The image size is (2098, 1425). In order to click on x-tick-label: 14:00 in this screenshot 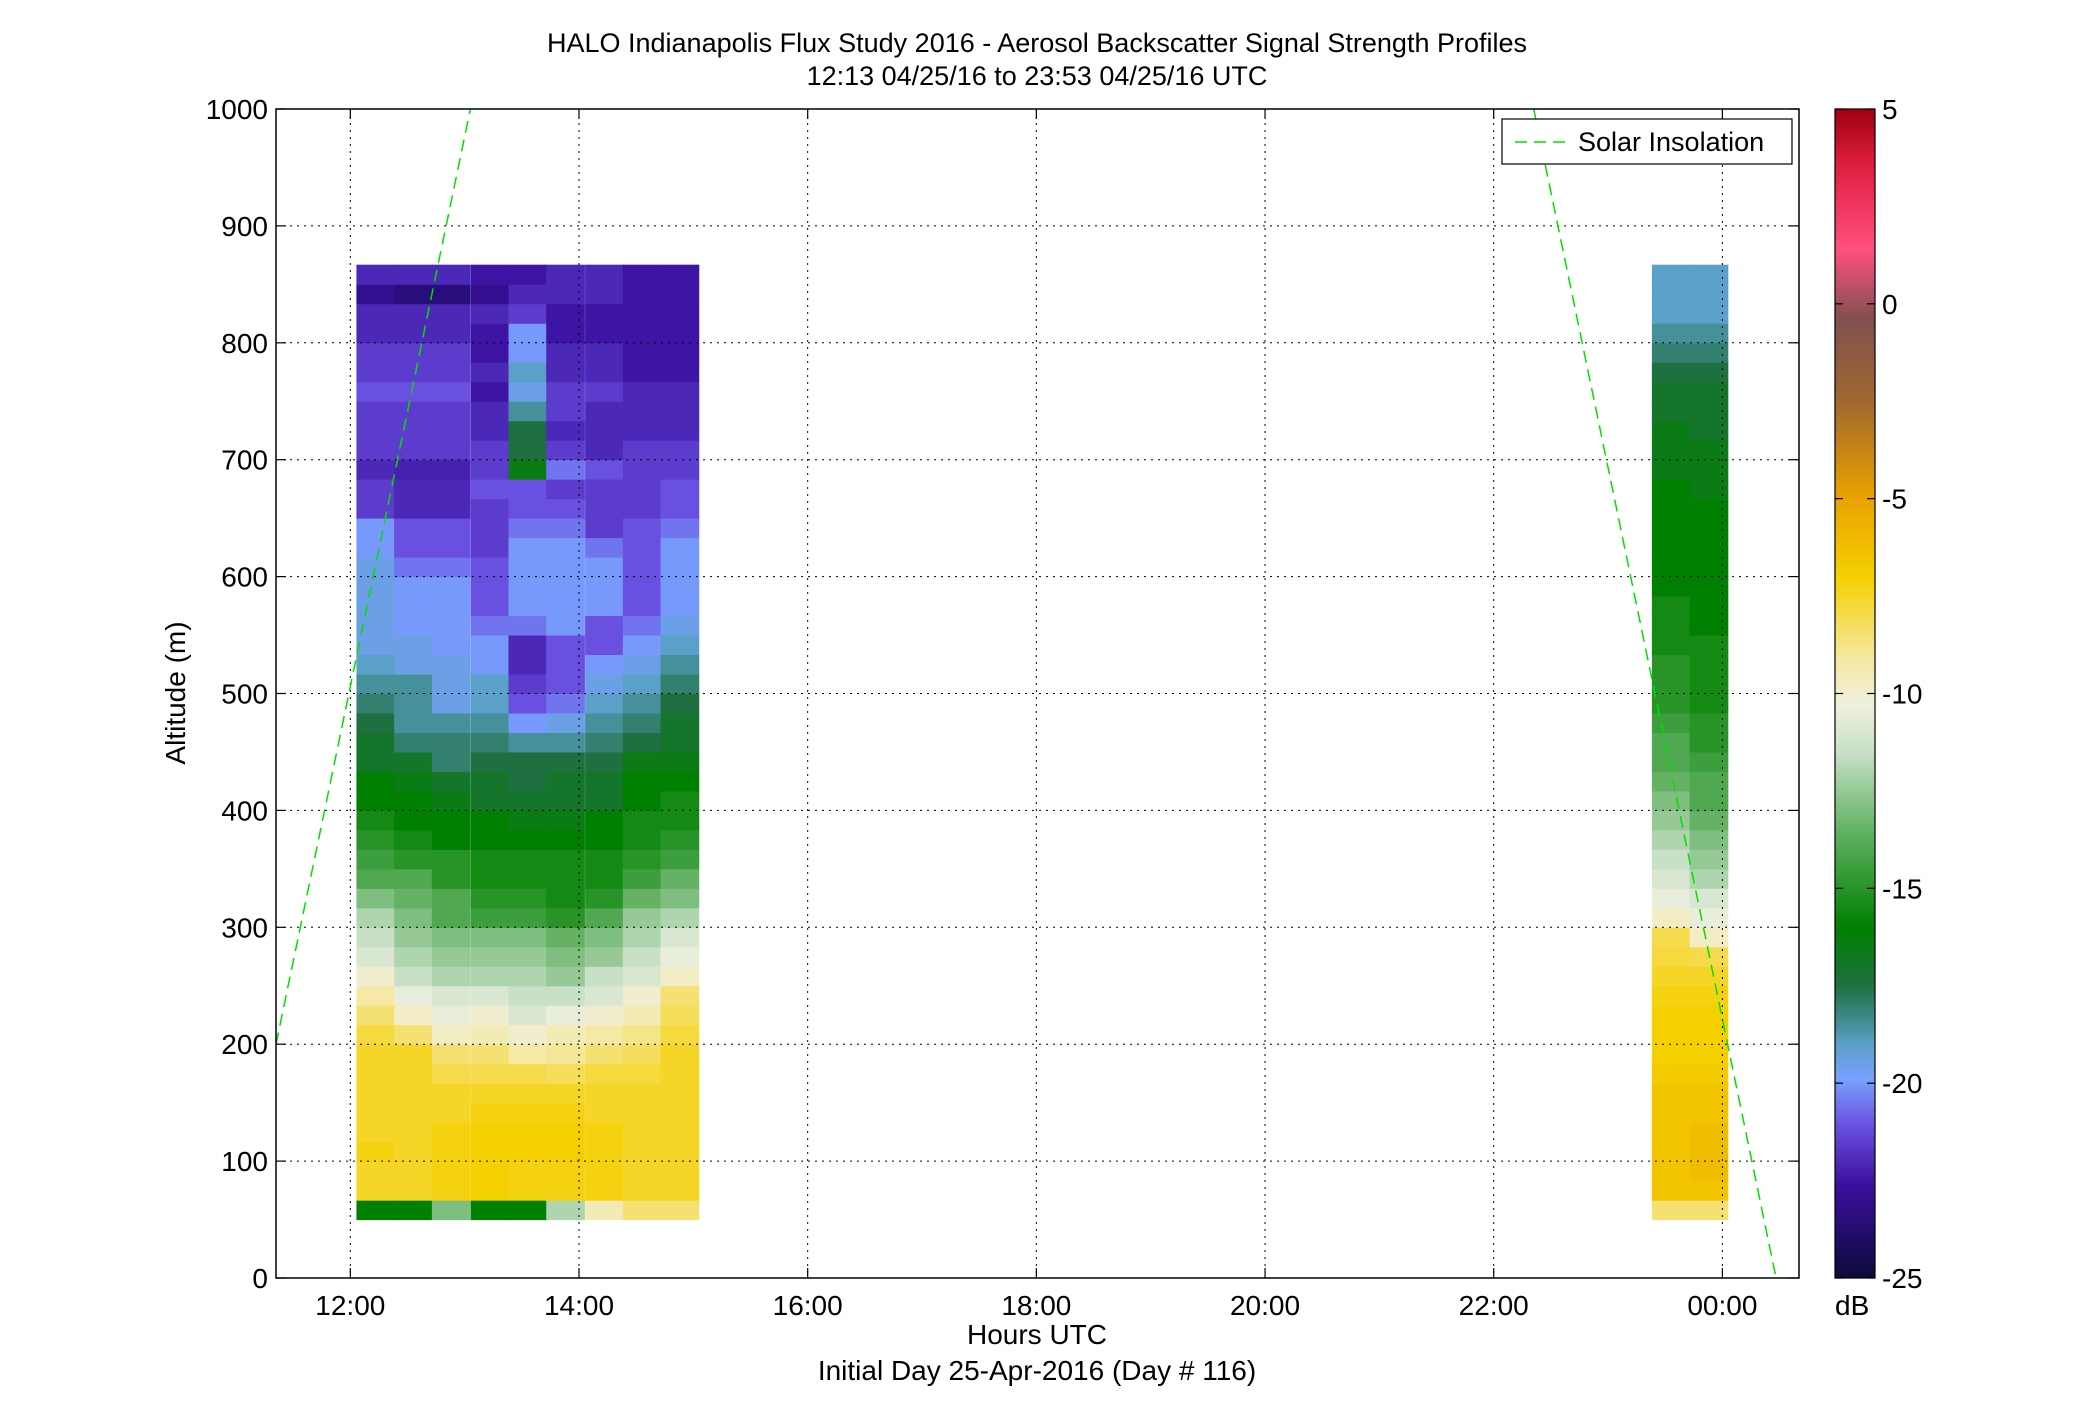, I will do `click(579, 1305)`.